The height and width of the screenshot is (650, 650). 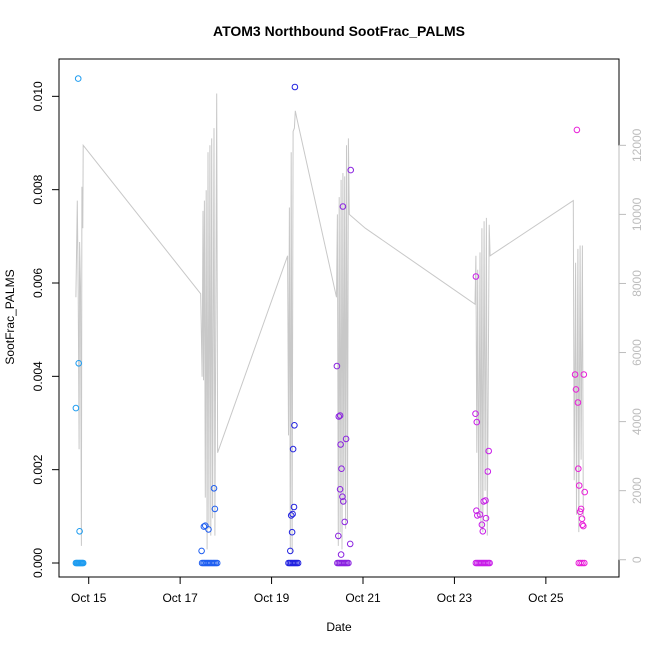 I want to click on y-tick-label: 0.000, so click(x=38, y=563).